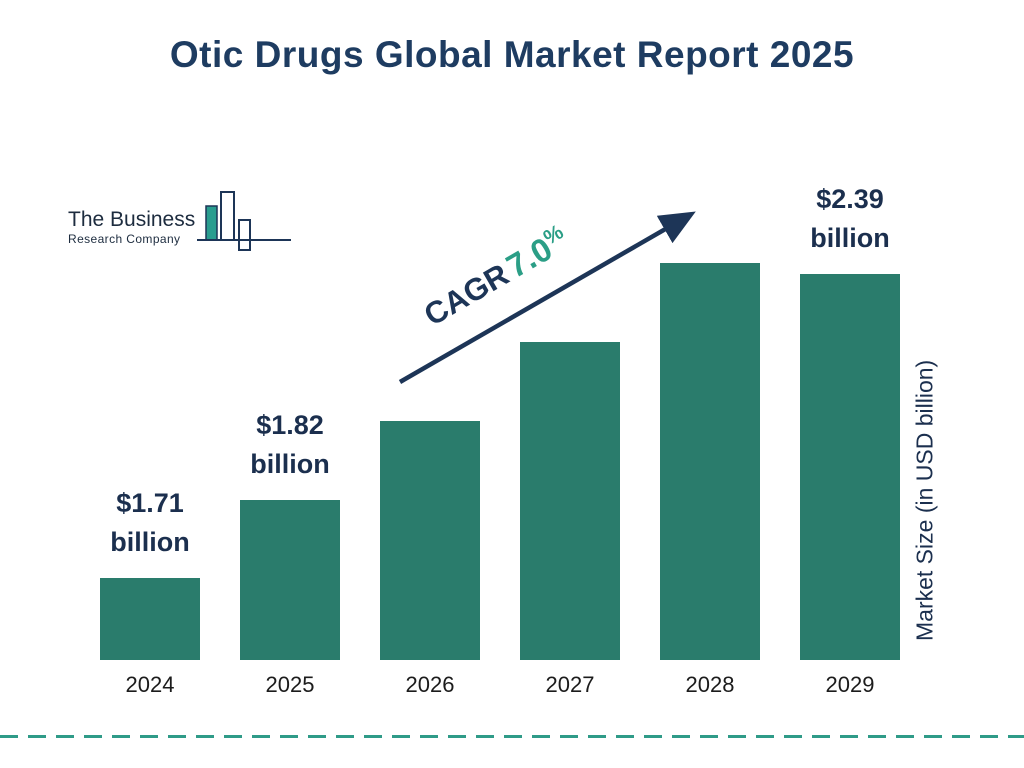 This screenshot has width=1024, height=768. I want to click on bar-2024, so click(150, 619).